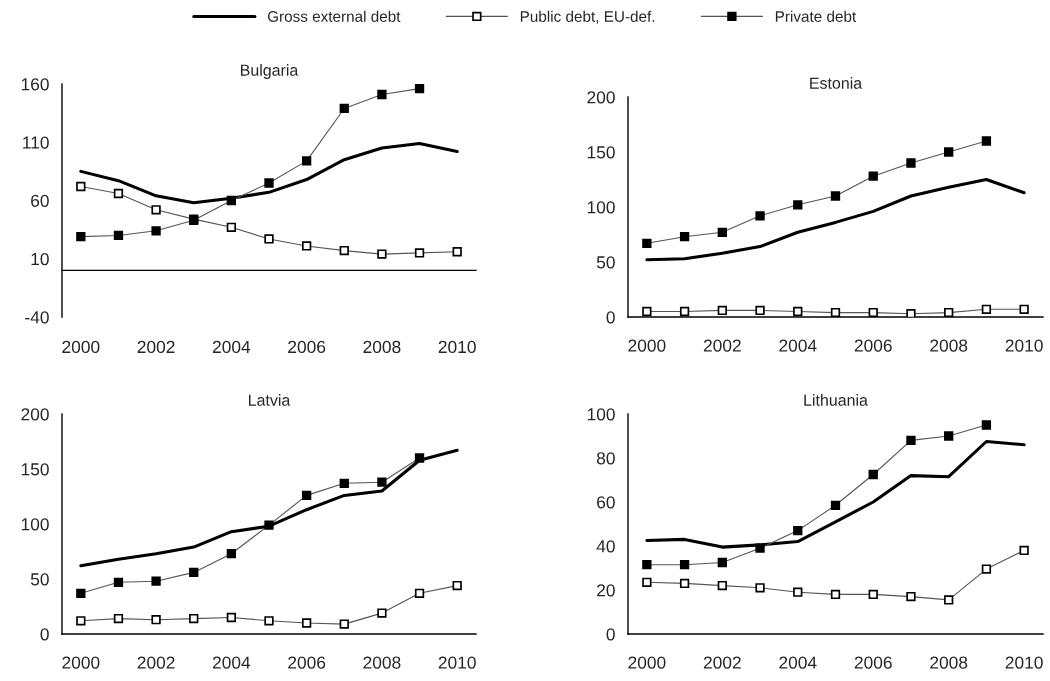 This screenshot has width=1050, height=681. I want to click on legend-label: Private debt, so click(816, 16).